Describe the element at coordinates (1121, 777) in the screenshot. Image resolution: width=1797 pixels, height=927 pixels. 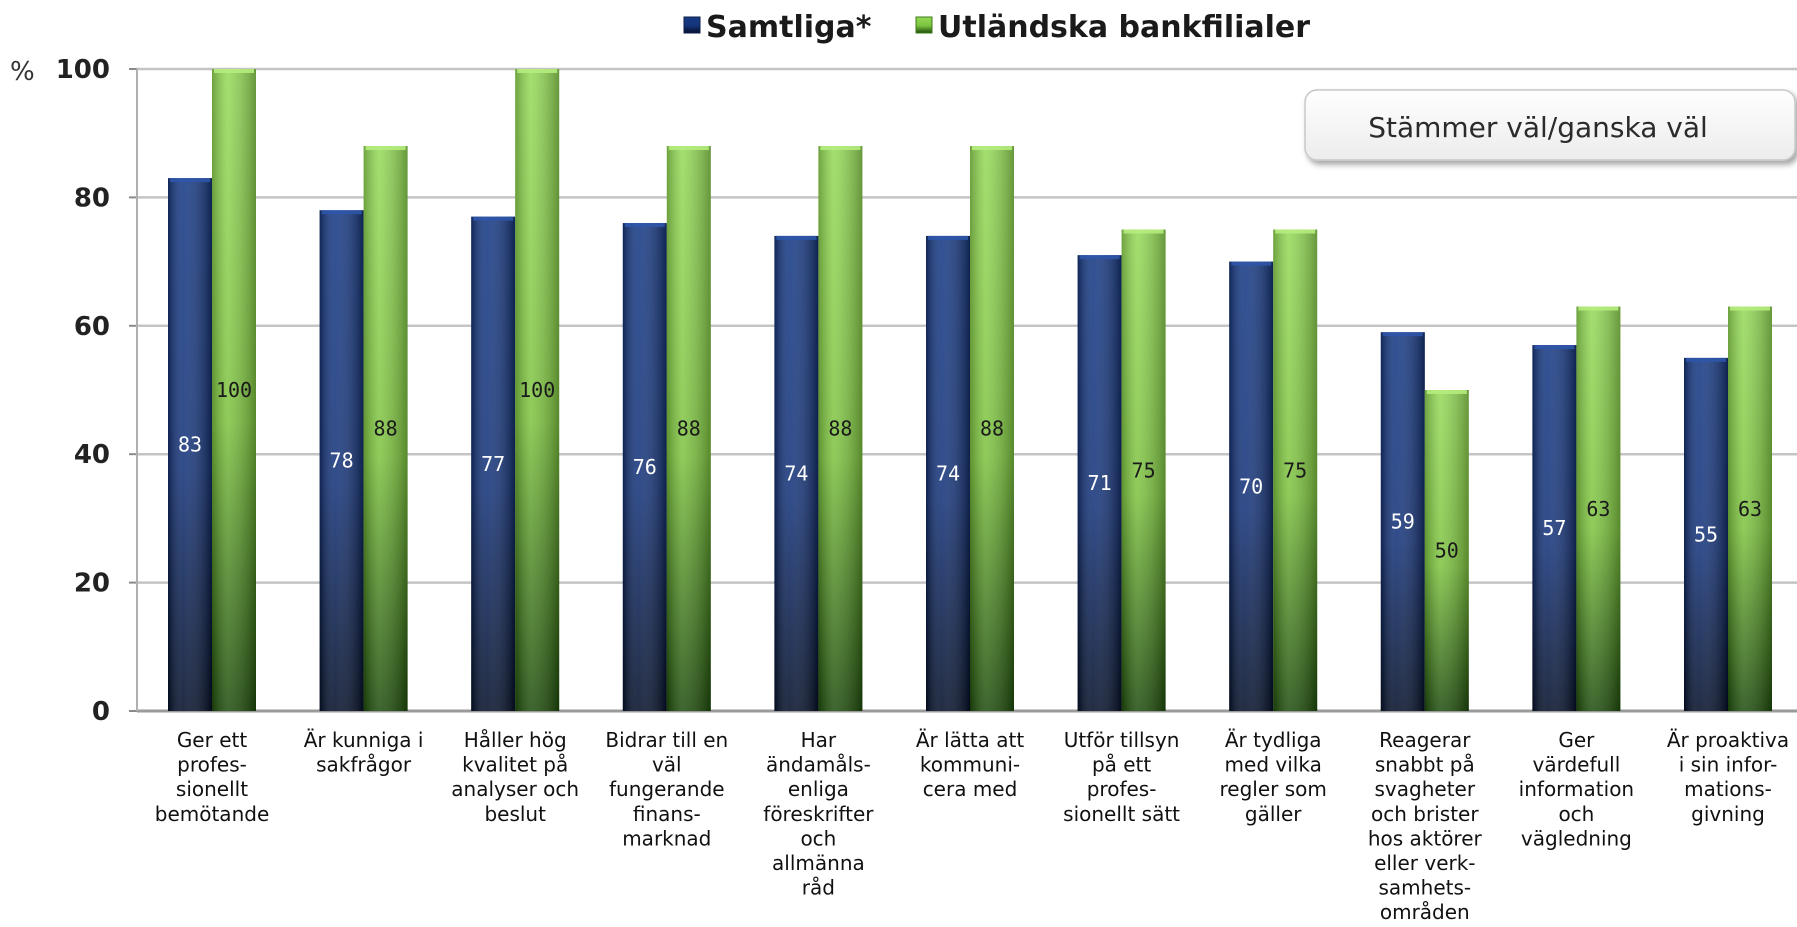
I see `x-category-label: Utför tillsyn på ett profes-sionellt sätt` at that location.